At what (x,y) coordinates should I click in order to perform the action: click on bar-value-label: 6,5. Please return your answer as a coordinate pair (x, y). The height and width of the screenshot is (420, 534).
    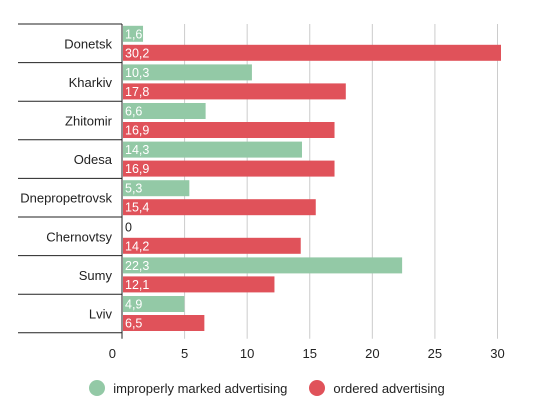
    Looking at the image, I should click on (133, 324).